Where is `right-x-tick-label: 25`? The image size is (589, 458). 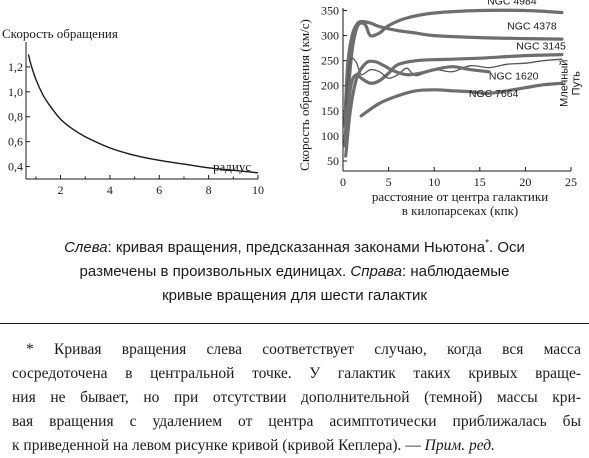 right-x-tick-label: 25 is located at coordinates (571, 182).